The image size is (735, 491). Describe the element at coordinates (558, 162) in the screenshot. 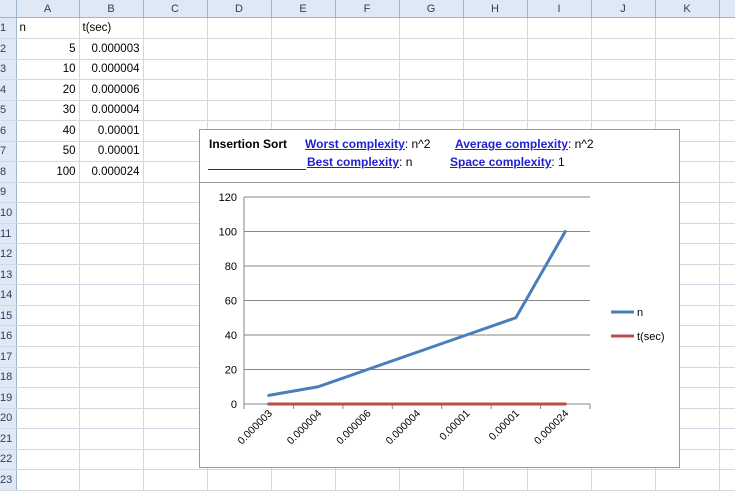

I see `space-complexity-value: : 1` at that location.